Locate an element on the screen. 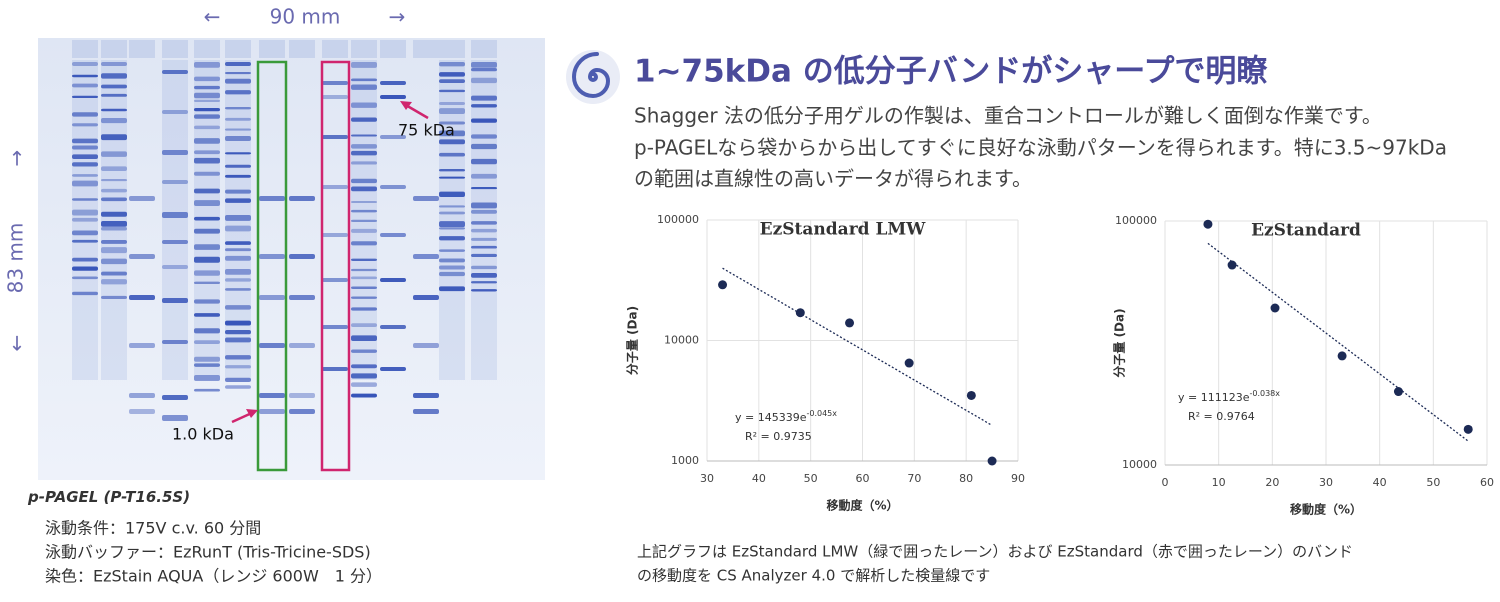 The height and width of the screenshot is (602, 1500). gel-height: 83 mm is located at coordinates (16, 258).